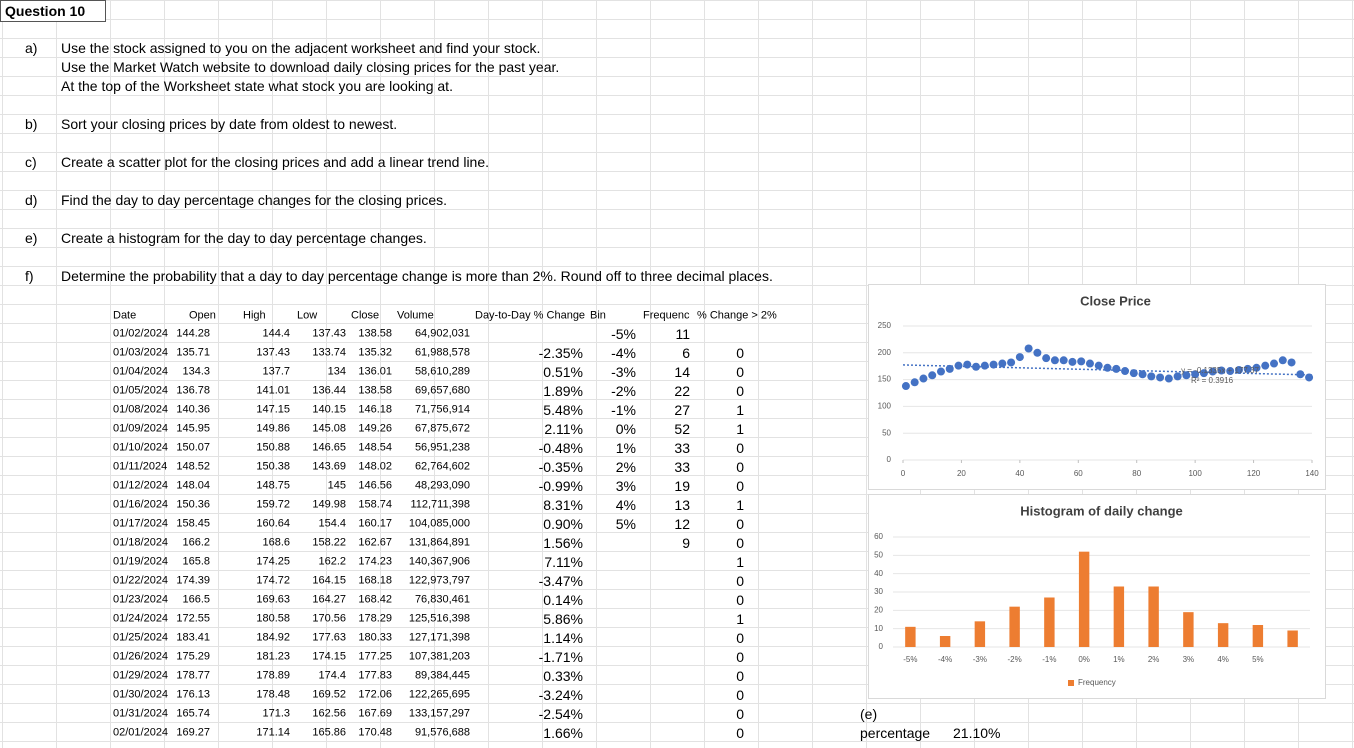 Image resolution: width=1354 pixels, height=748 pixels. Describe the element at coordinates (910, 659) in the screenshot. I see `x-tick-label: -5%` at that location.